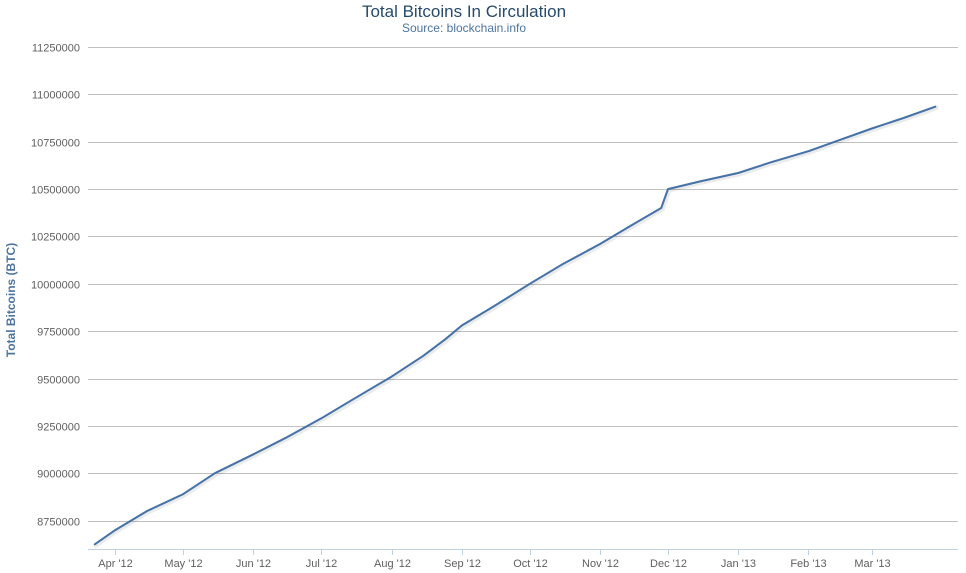 This screenshot has width=966, height=573. Describe the element at coordinates (392, 564) in the screenshot. I see `x-tick-label: Aug '12` at that location.